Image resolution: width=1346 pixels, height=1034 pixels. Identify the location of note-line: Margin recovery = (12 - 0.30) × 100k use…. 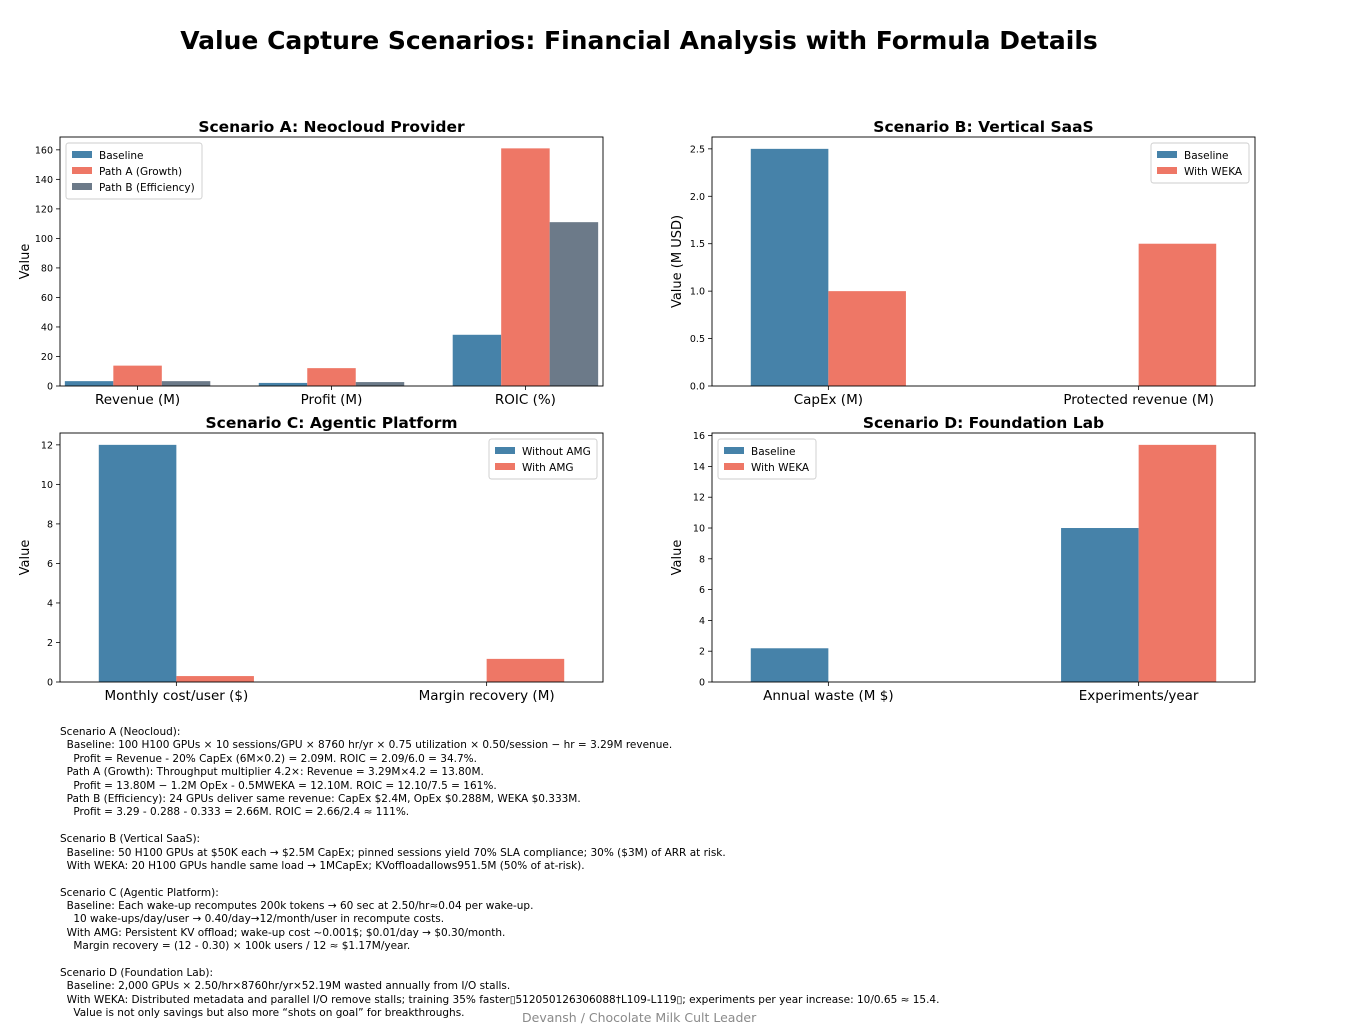
(235, 946).